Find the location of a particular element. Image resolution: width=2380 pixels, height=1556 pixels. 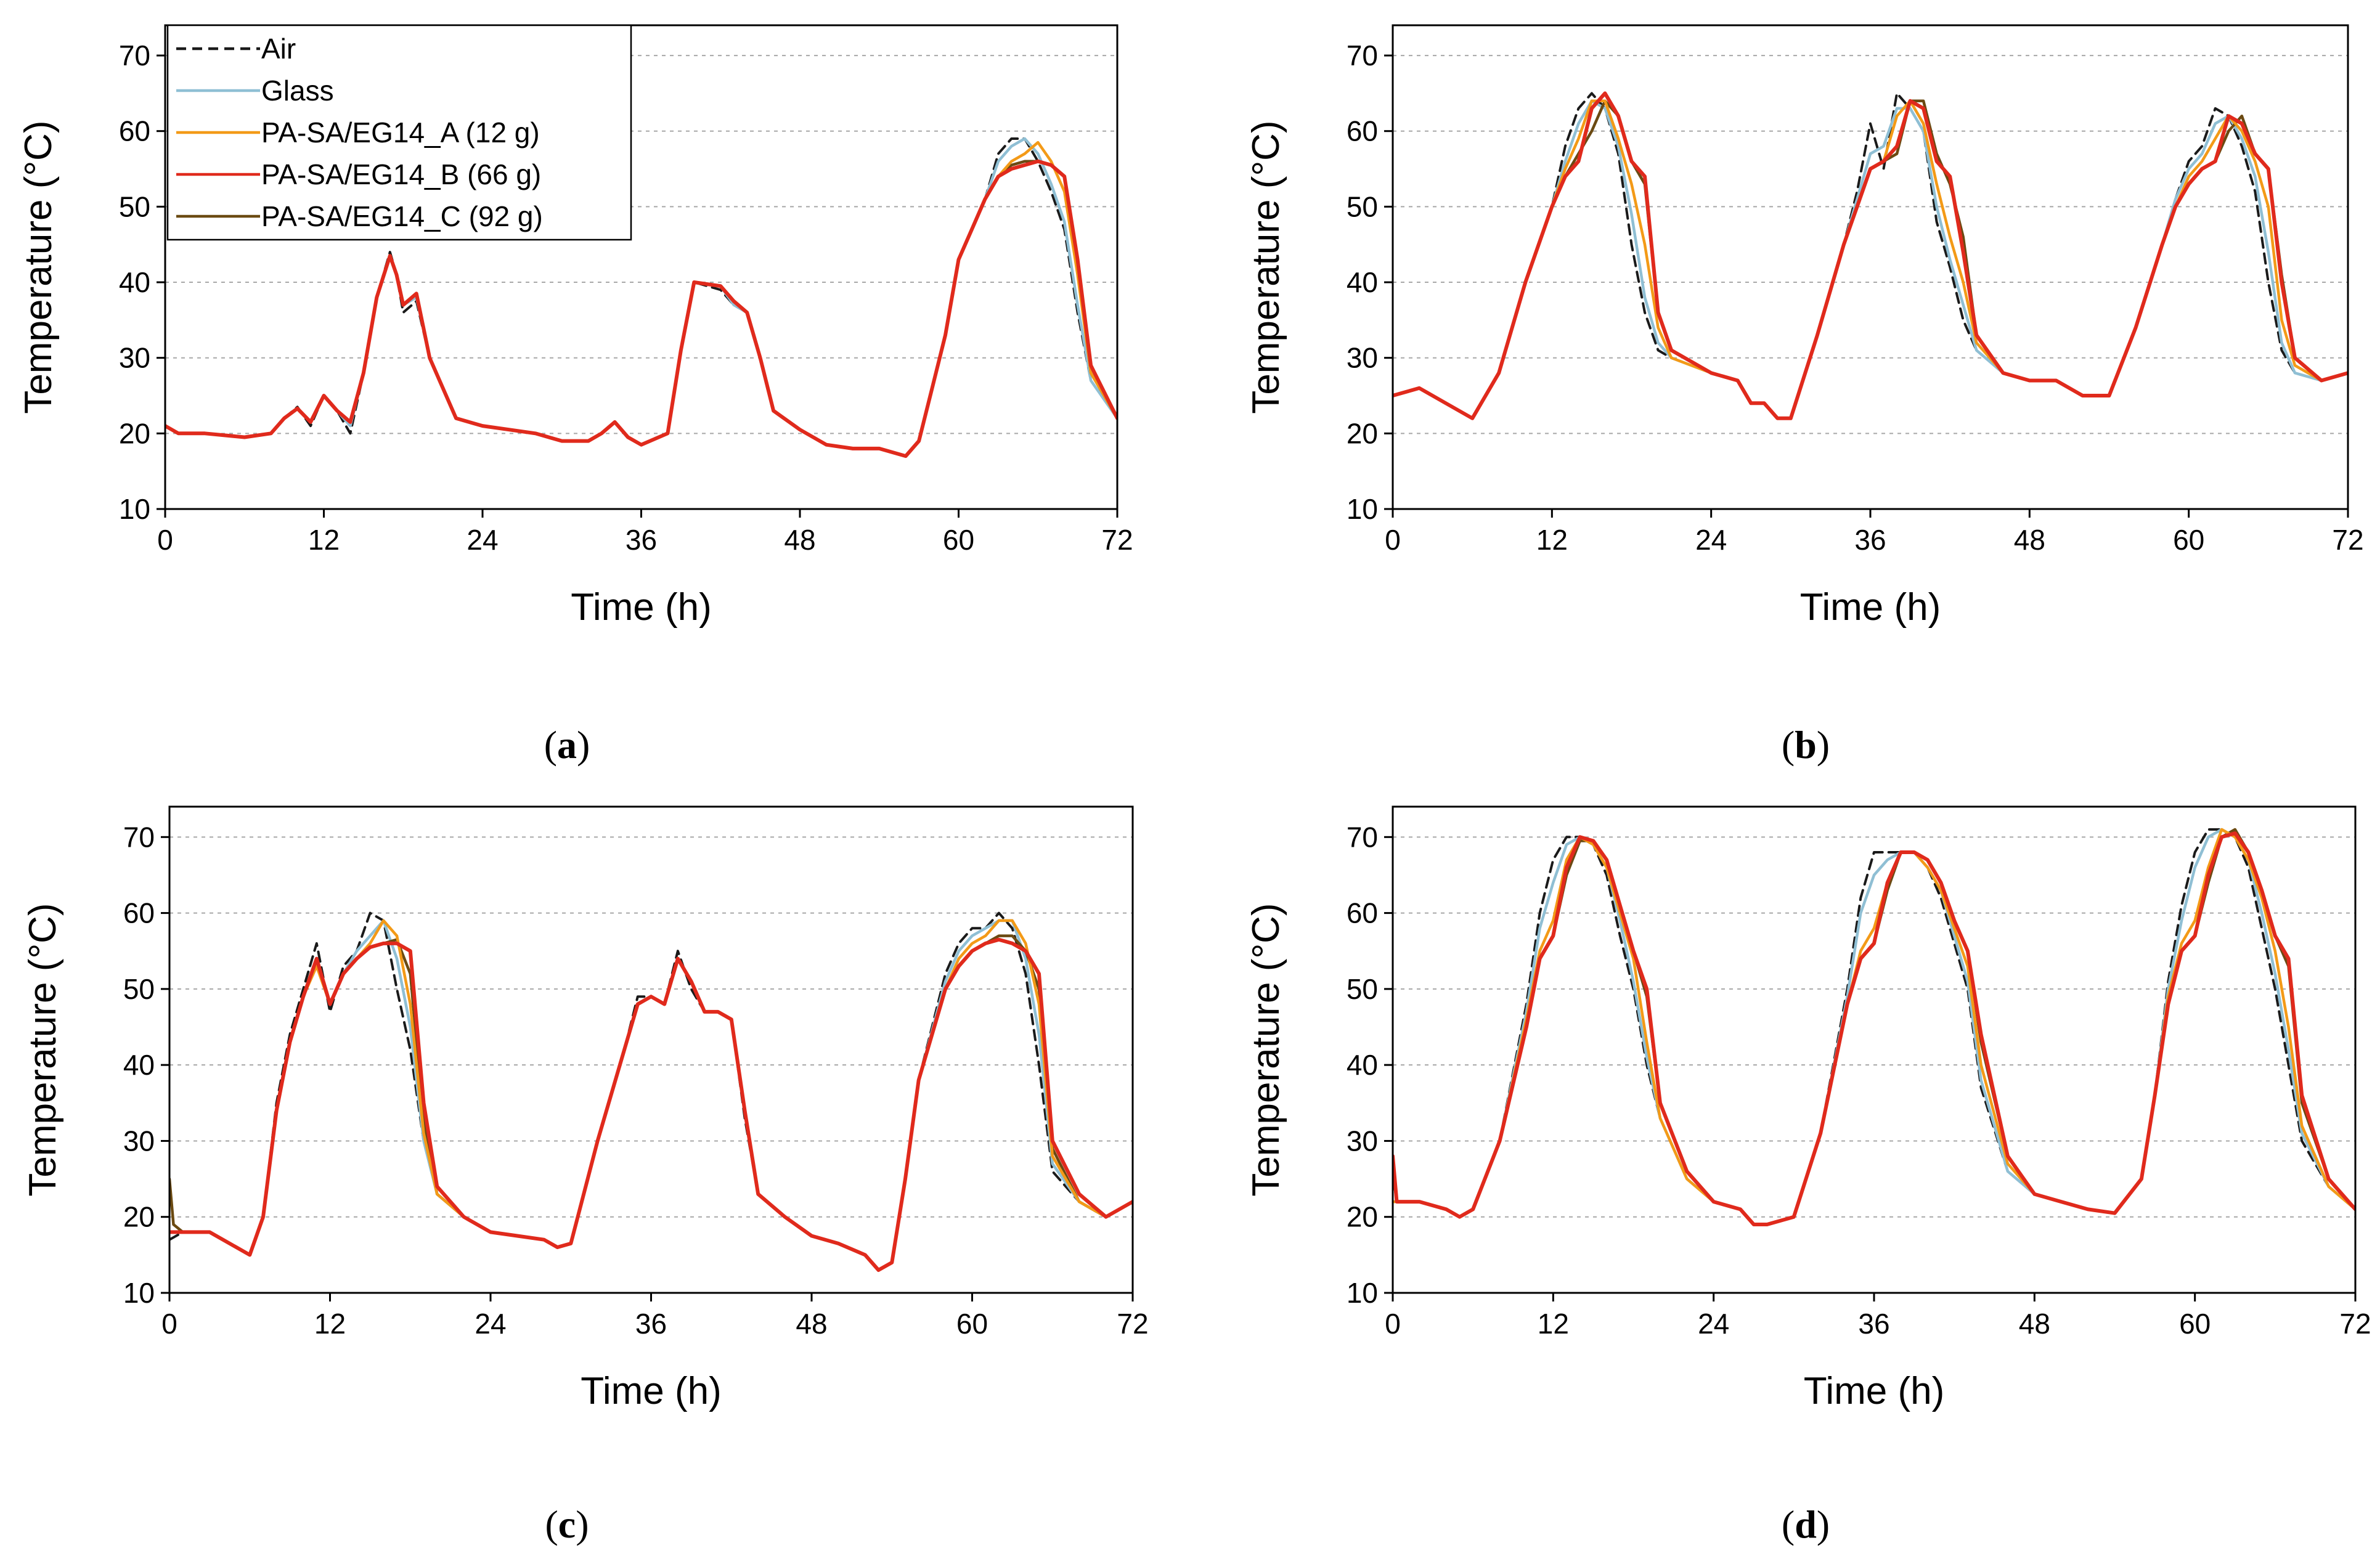

panel-caption: (d) is located at coordinates (1806, 1524).